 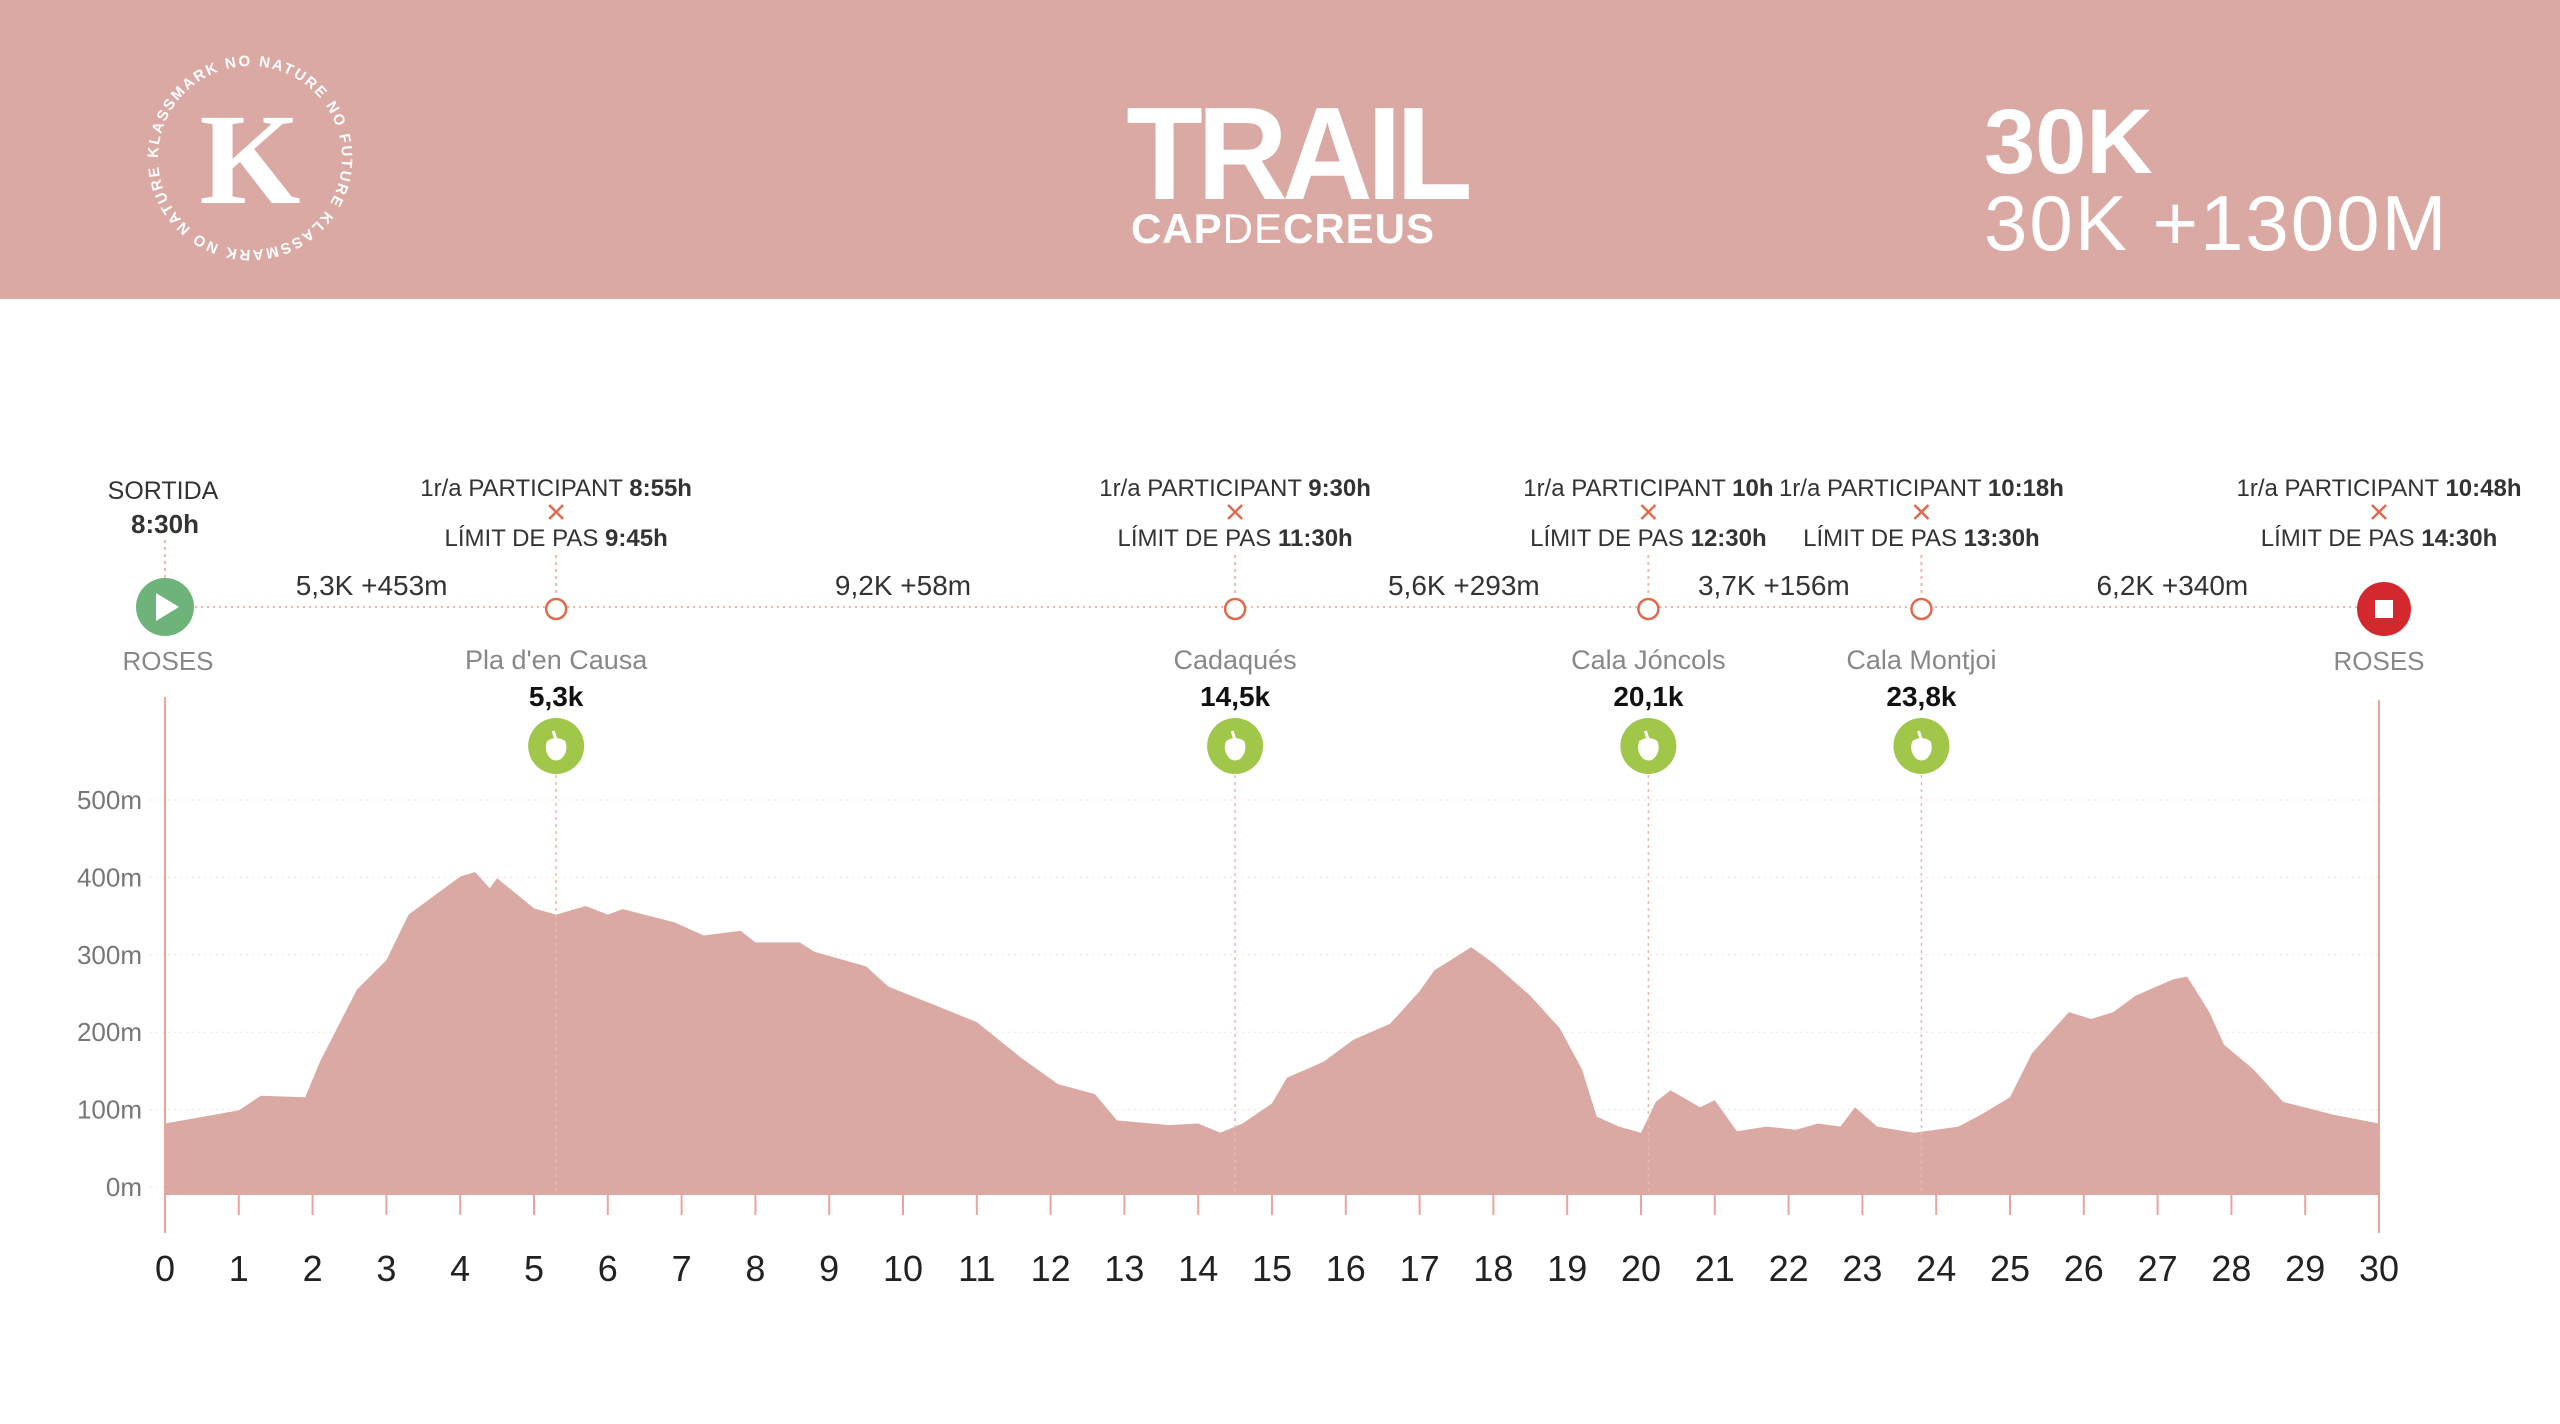 What do you see at coordinates (1235, 488) in the screenshot?
I see `first-participant-time: 1r/a PARTICIPANT 9:30h` at bounding box center [1235, 488].